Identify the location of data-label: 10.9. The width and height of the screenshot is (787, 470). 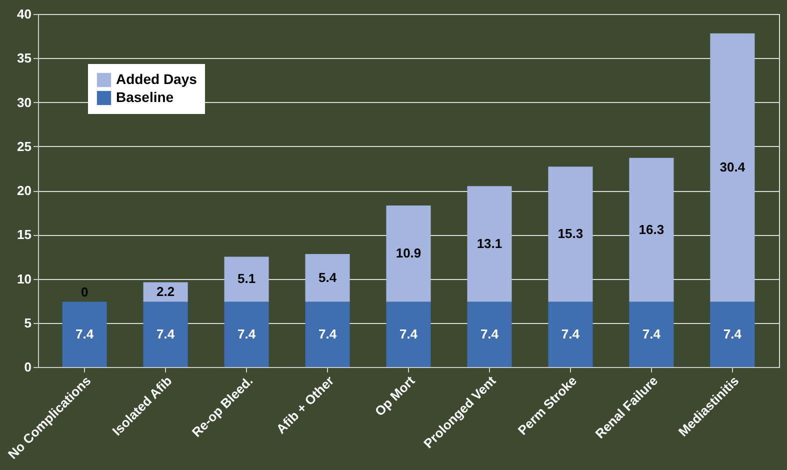
(409, 253).